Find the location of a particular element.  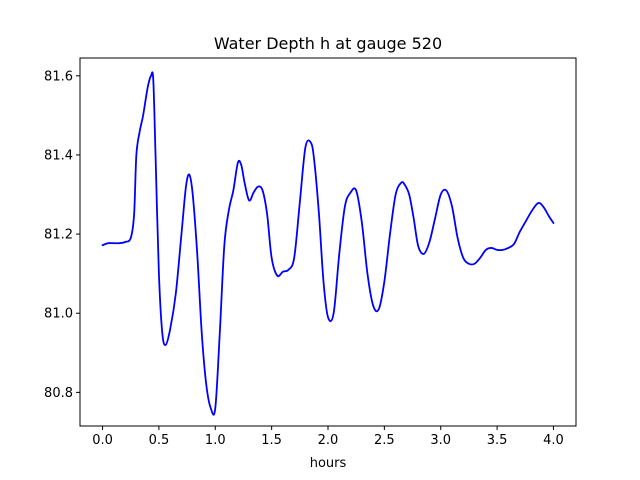

x-tick-label: 4.0 is located at coordinates (553, 440).